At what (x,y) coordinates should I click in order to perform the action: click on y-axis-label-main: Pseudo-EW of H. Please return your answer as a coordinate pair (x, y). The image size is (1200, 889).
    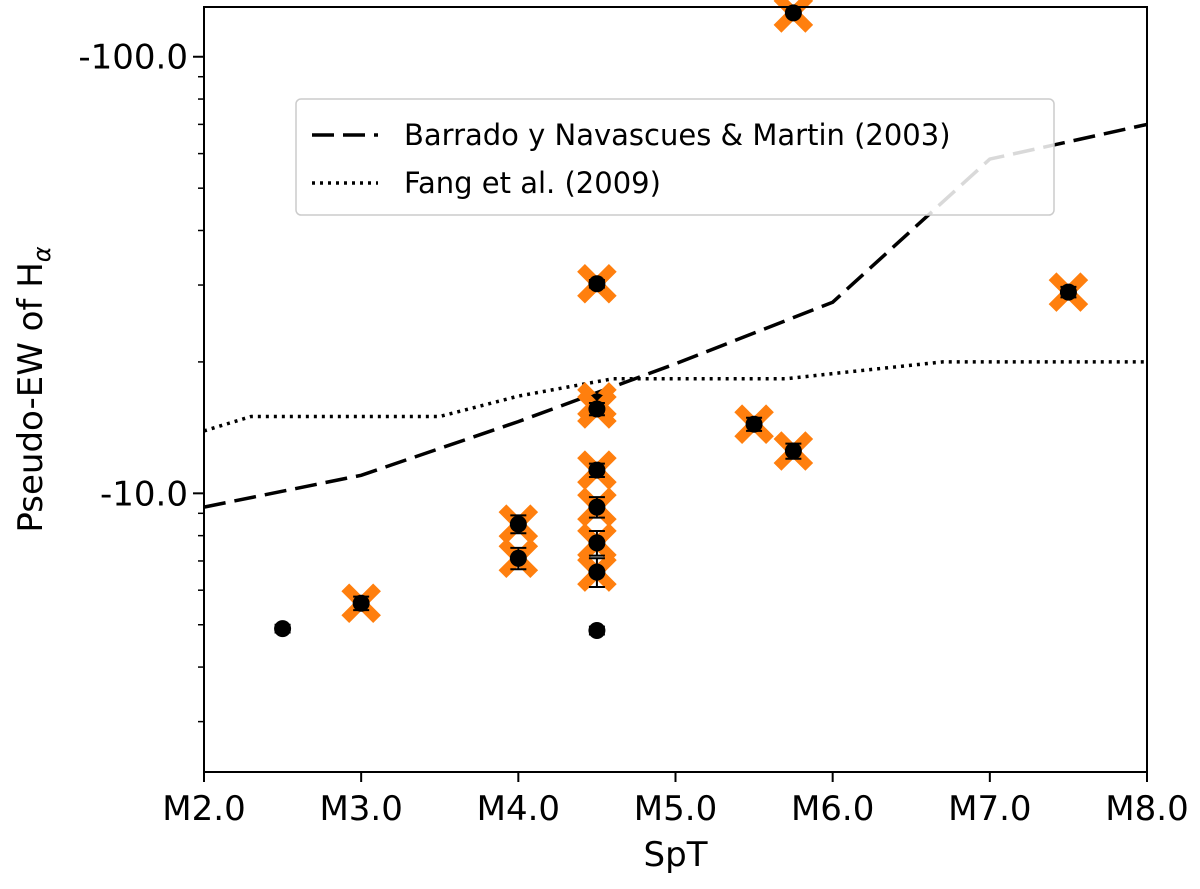
    Looking at the image, I should click on (31, 397).